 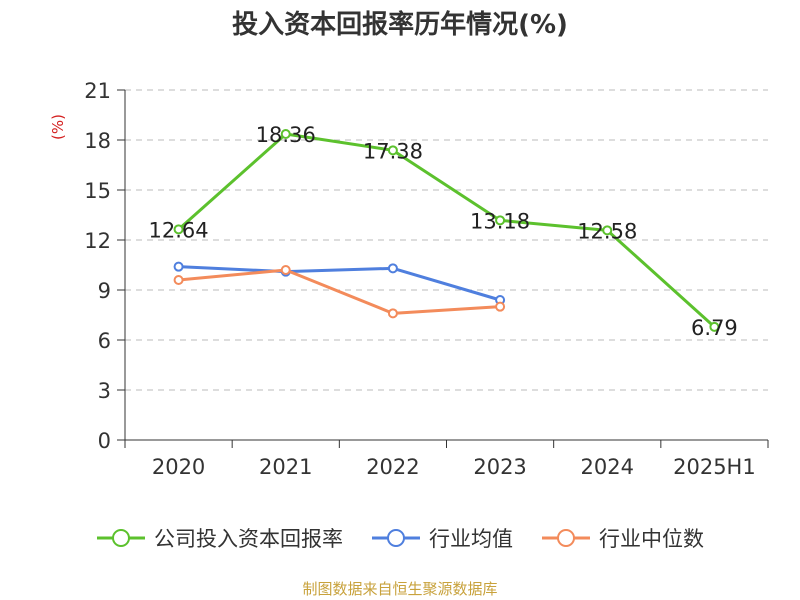 I want to click on y-tick-label: 6, so click(x=104, y=341).